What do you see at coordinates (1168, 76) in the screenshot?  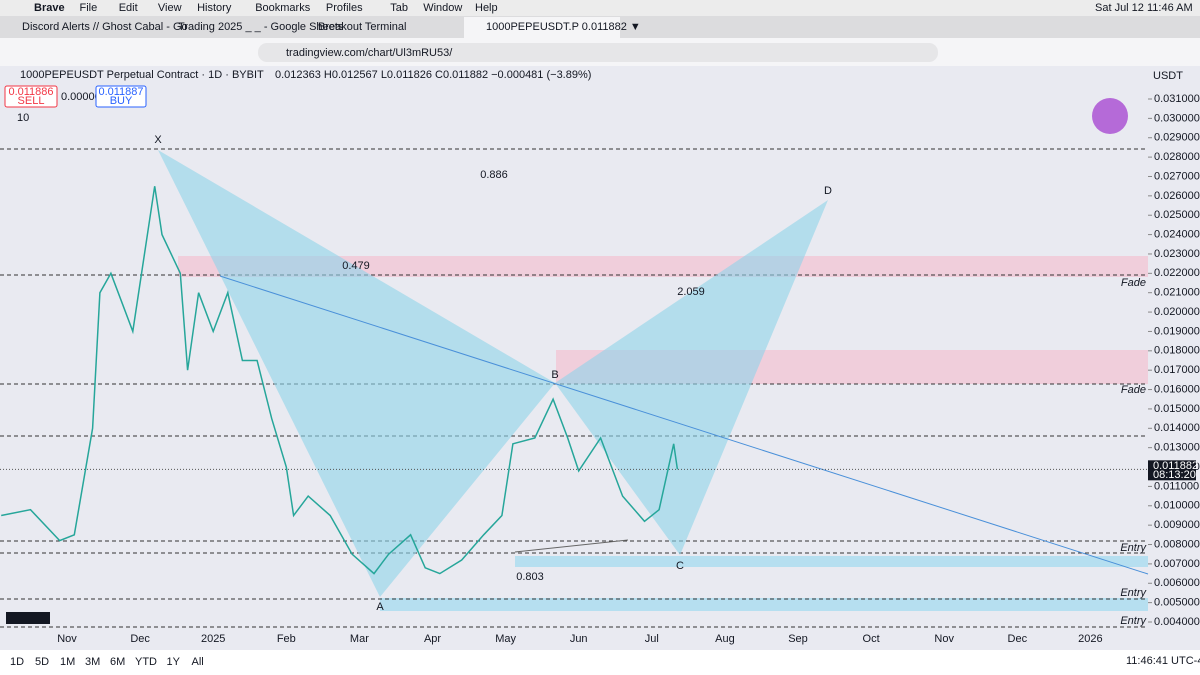 I see `currency: USDT` at bounding box center [1168, 76].